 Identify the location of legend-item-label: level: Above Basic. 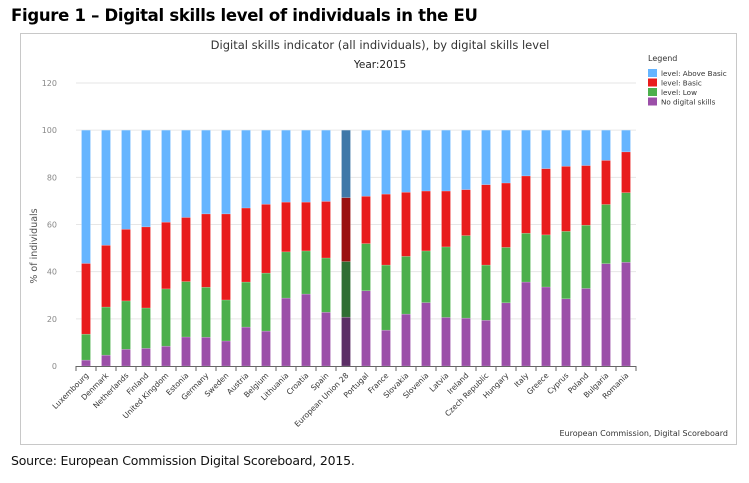
(694, 73).